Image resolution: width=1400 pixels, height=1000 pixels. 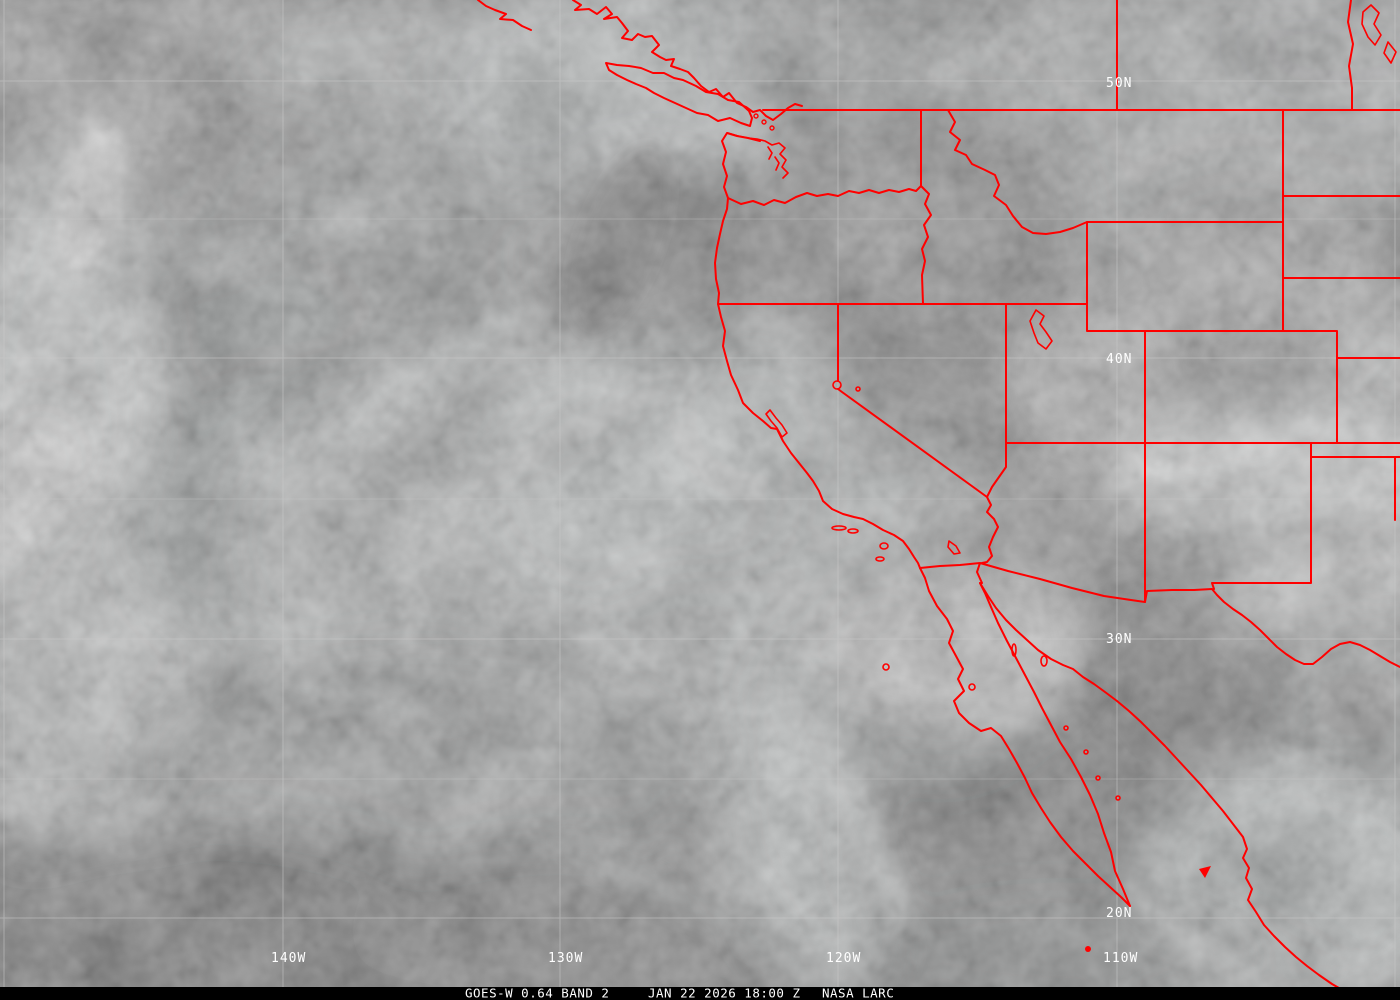 I want to click on caption-credit: NASA LARC, so click(x=858, y=993).